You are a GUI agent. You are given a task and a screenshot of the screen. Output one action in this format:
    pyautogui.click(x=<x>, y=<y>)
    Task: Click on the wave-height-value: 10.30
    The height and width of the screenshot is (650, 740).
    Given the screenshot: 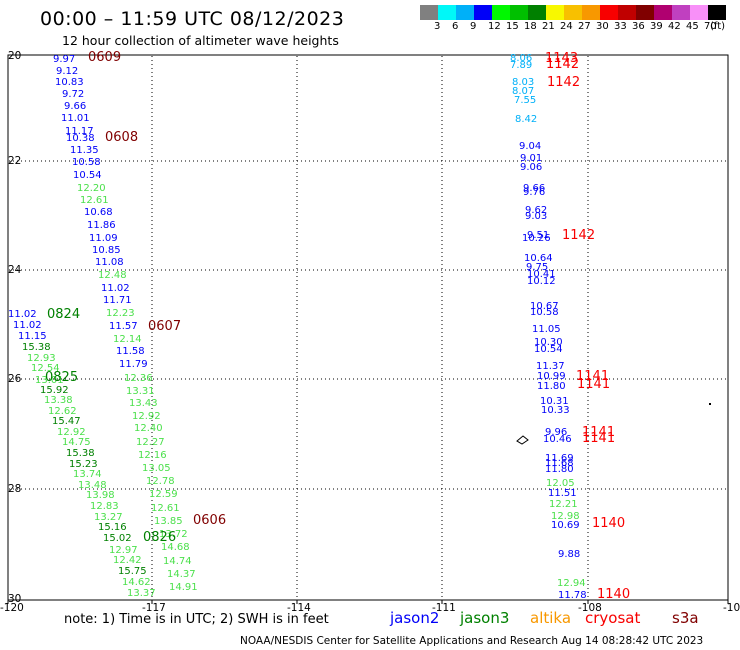 What is the action you would take?
    pyautogui.click(x=548, y=342)
    